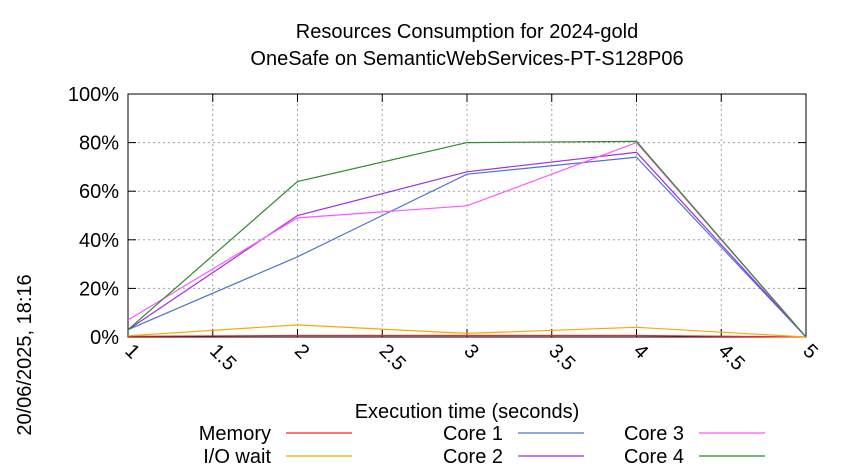  What do you see at coordinates (467, 412) in the screenshot?
I see `x-axis-label: Execution time (seconds)` at bounding box center [467, 412].